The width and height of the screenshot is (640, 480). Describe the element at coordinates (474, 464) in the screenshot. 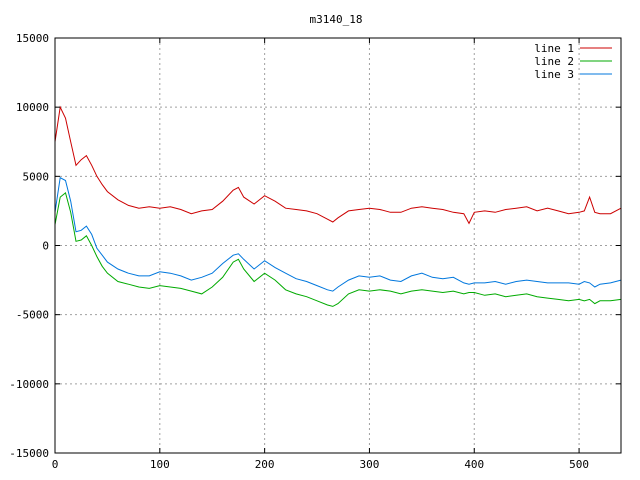

I see `x-tick-label: 400` at that location.